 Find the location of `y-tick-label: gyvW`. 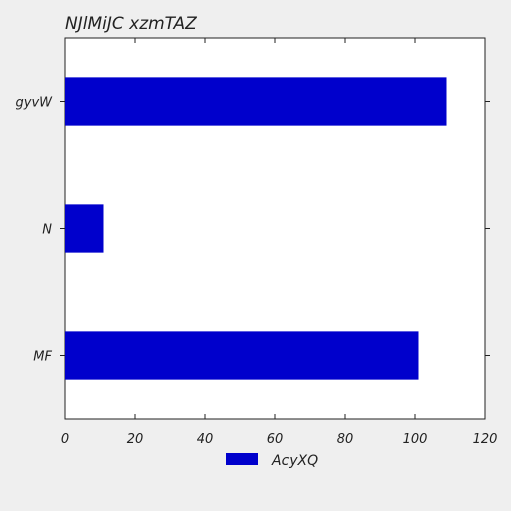

y-tick-label: gyvW is located at coordinates (35, 103).